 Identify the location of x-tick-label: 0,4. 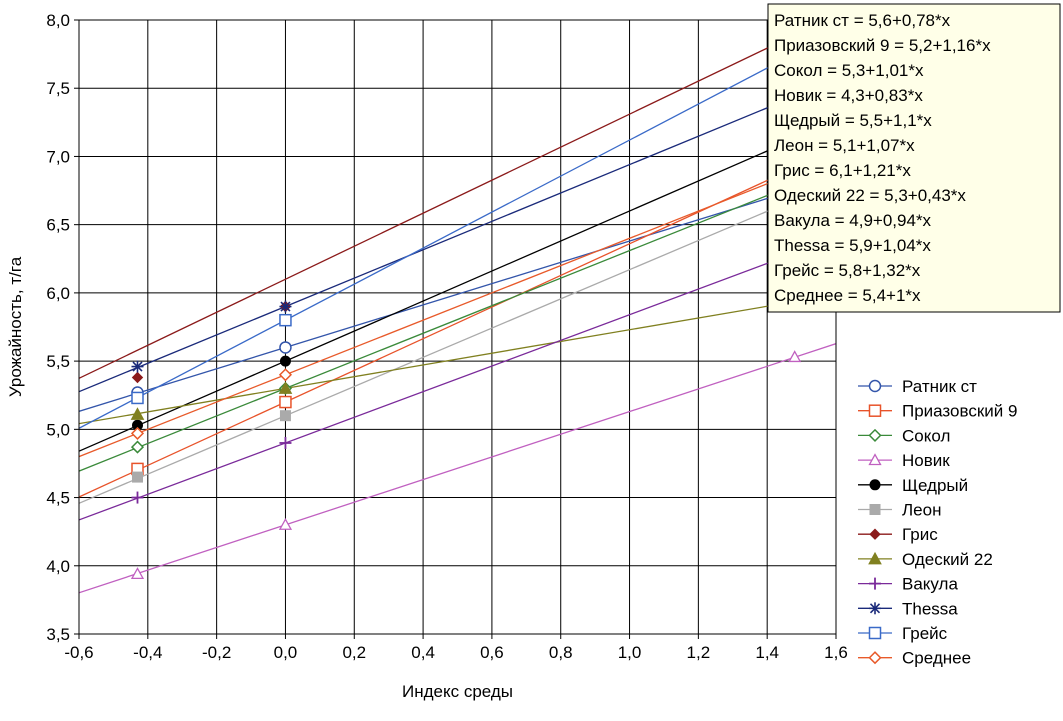
(423, 652).